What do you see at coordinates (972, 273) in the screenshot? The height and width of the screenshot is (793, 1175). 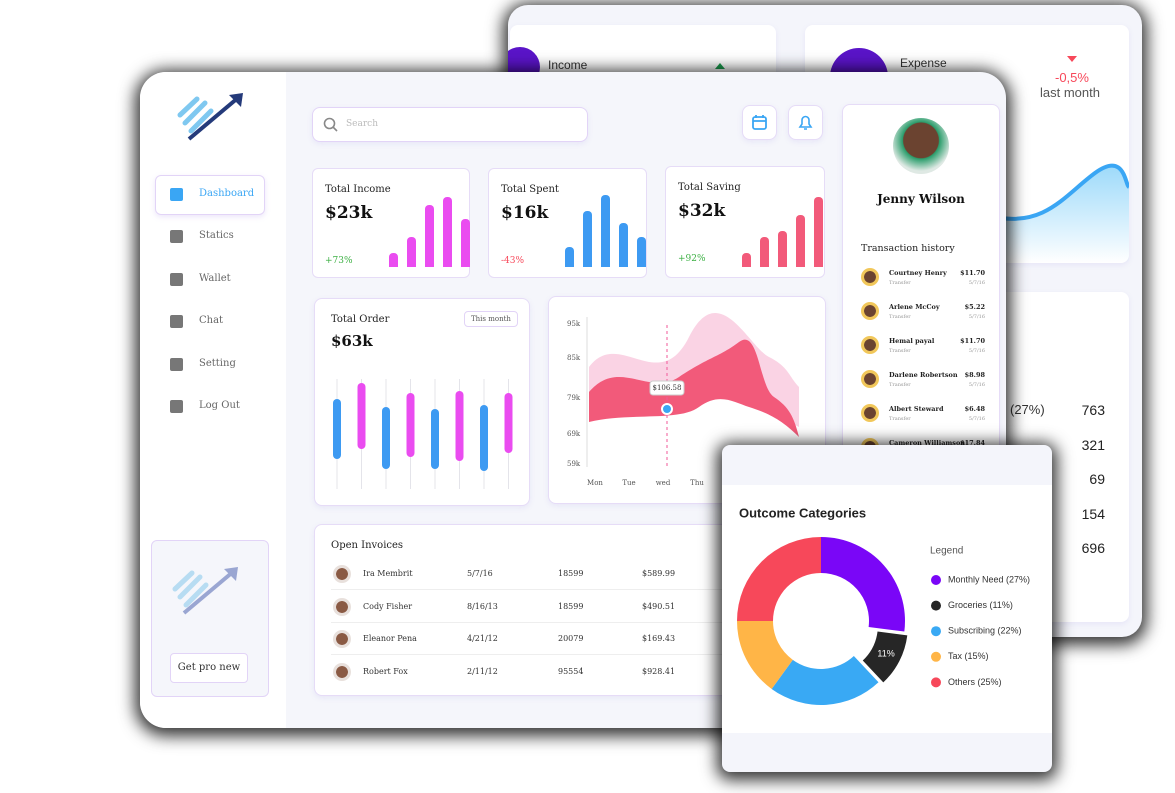 I see `tx-amount: $11.70` at bounding box center [972, 273].